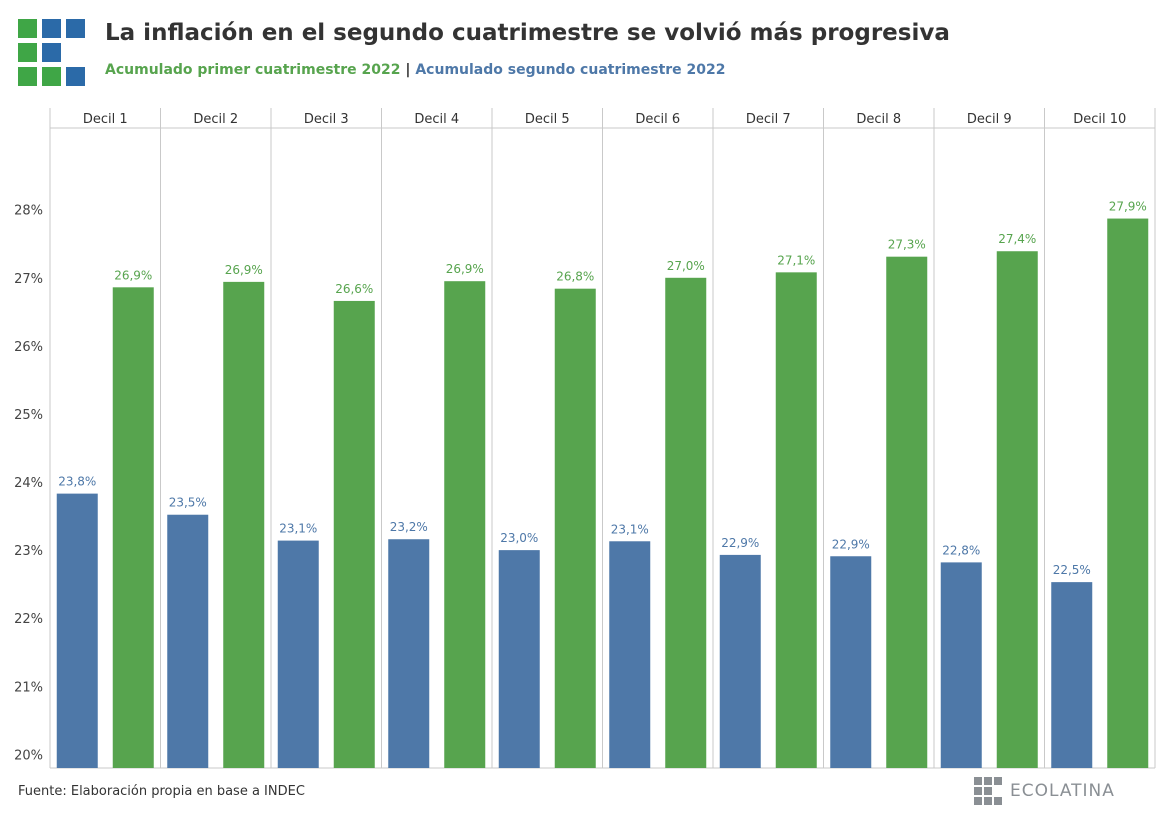 The height and width of the screenshot is (827, 1169). What do you see at coordinates (28, 347) in the screenshot?
I see `y-tick-label: 26%` at bounding box center [28, 347].